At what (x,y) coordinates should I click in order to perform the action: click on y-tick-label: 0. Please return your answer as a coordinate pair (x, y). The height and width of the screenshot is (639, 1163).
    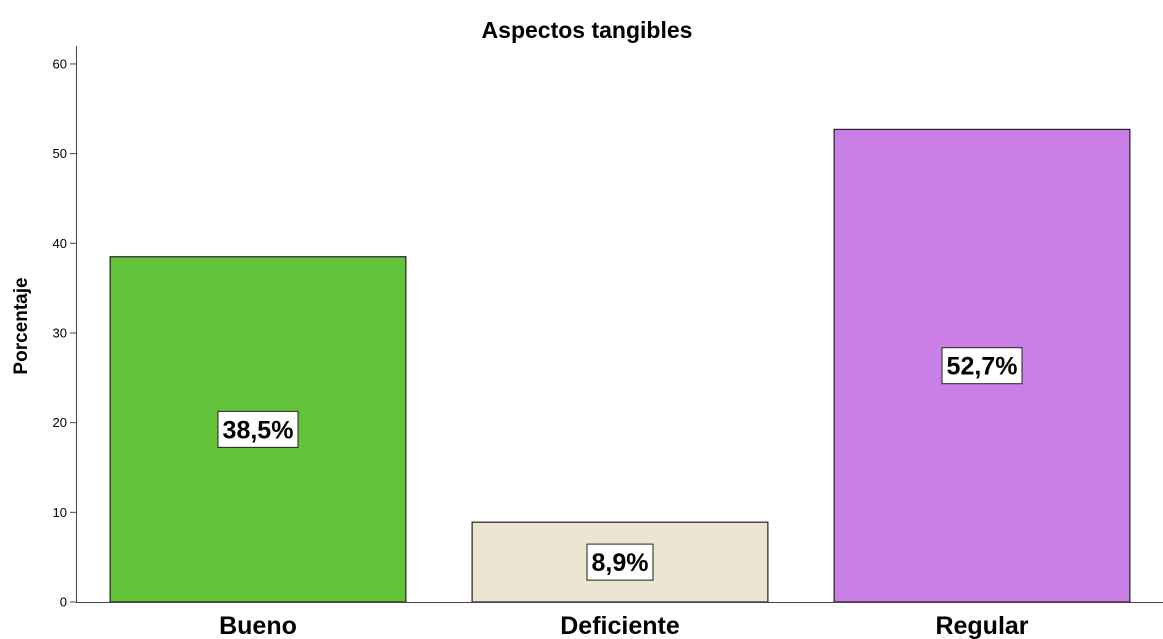
    Looking at the image, I should click on (63, 602).